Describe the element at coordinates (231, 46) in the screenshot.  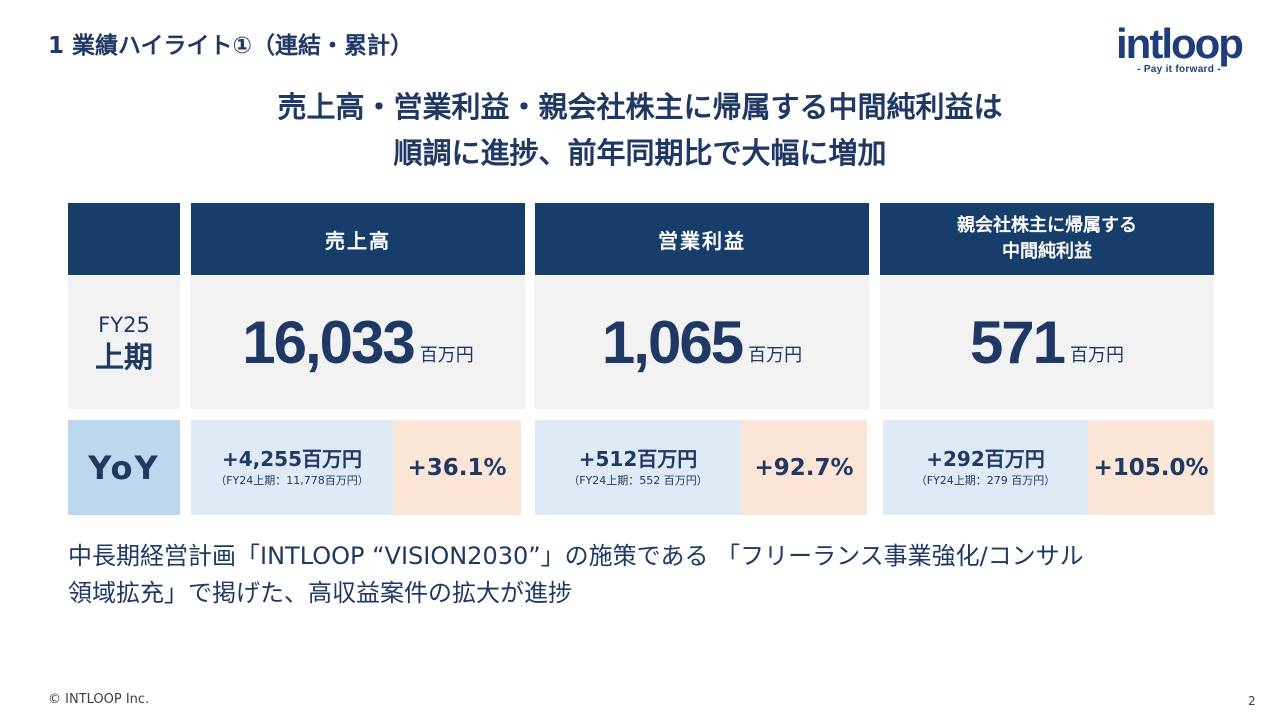
I see `section-title: 1 業績ハイライト①（連結・累計）` at that location.